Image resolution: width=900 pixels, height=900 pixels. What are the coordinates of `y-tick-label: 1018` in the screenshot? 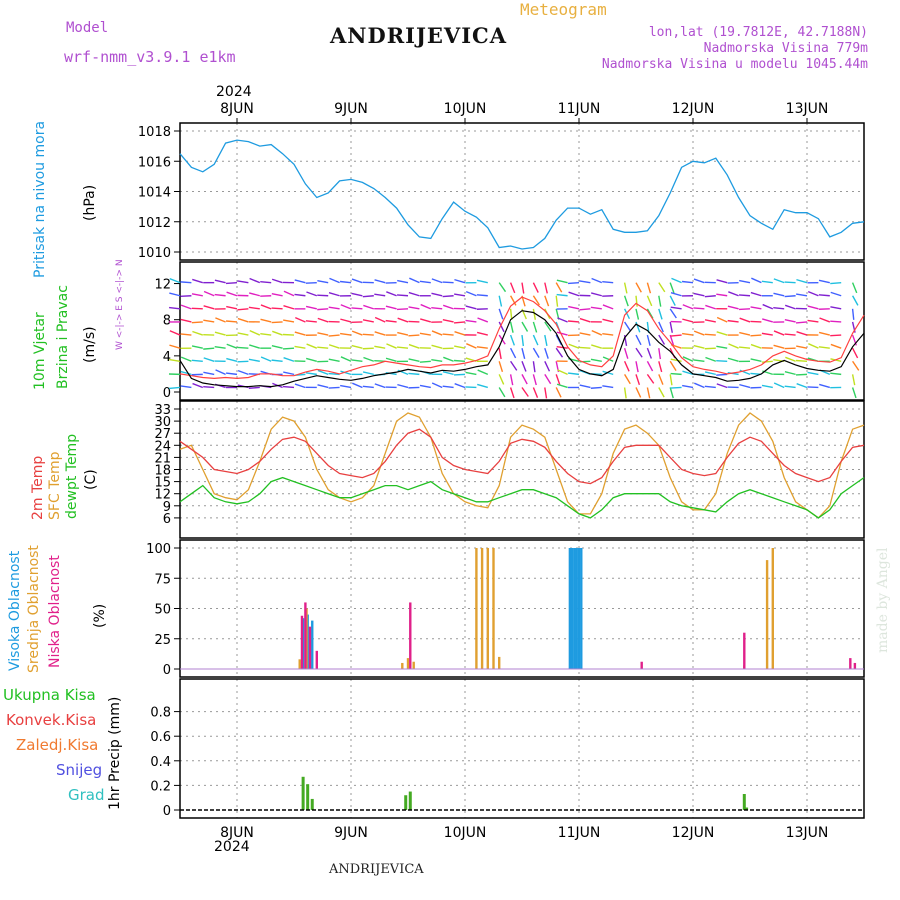 It's located at (154, 132).